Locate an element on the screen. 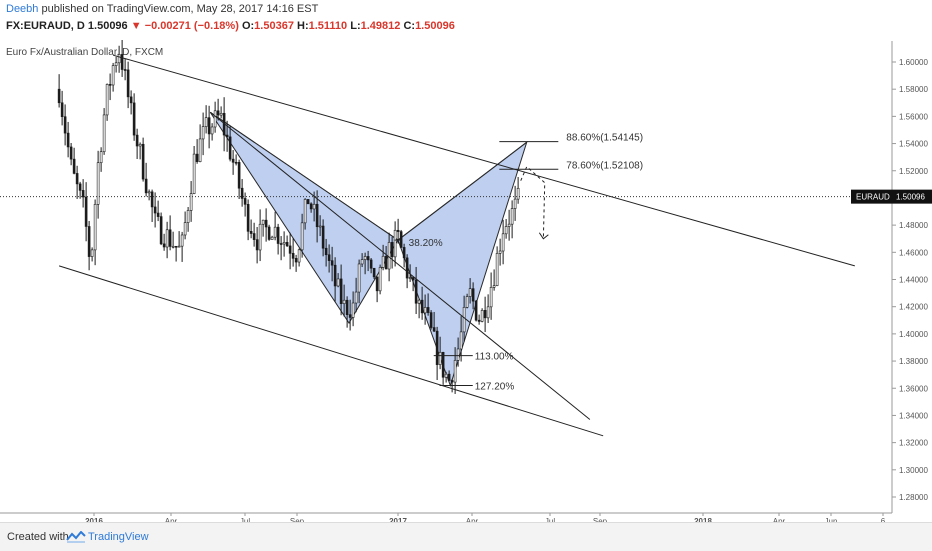 The width and height of the screenshot is (932, 551). y-tick-label: 1.32000 is located at coordinates (913, 443).